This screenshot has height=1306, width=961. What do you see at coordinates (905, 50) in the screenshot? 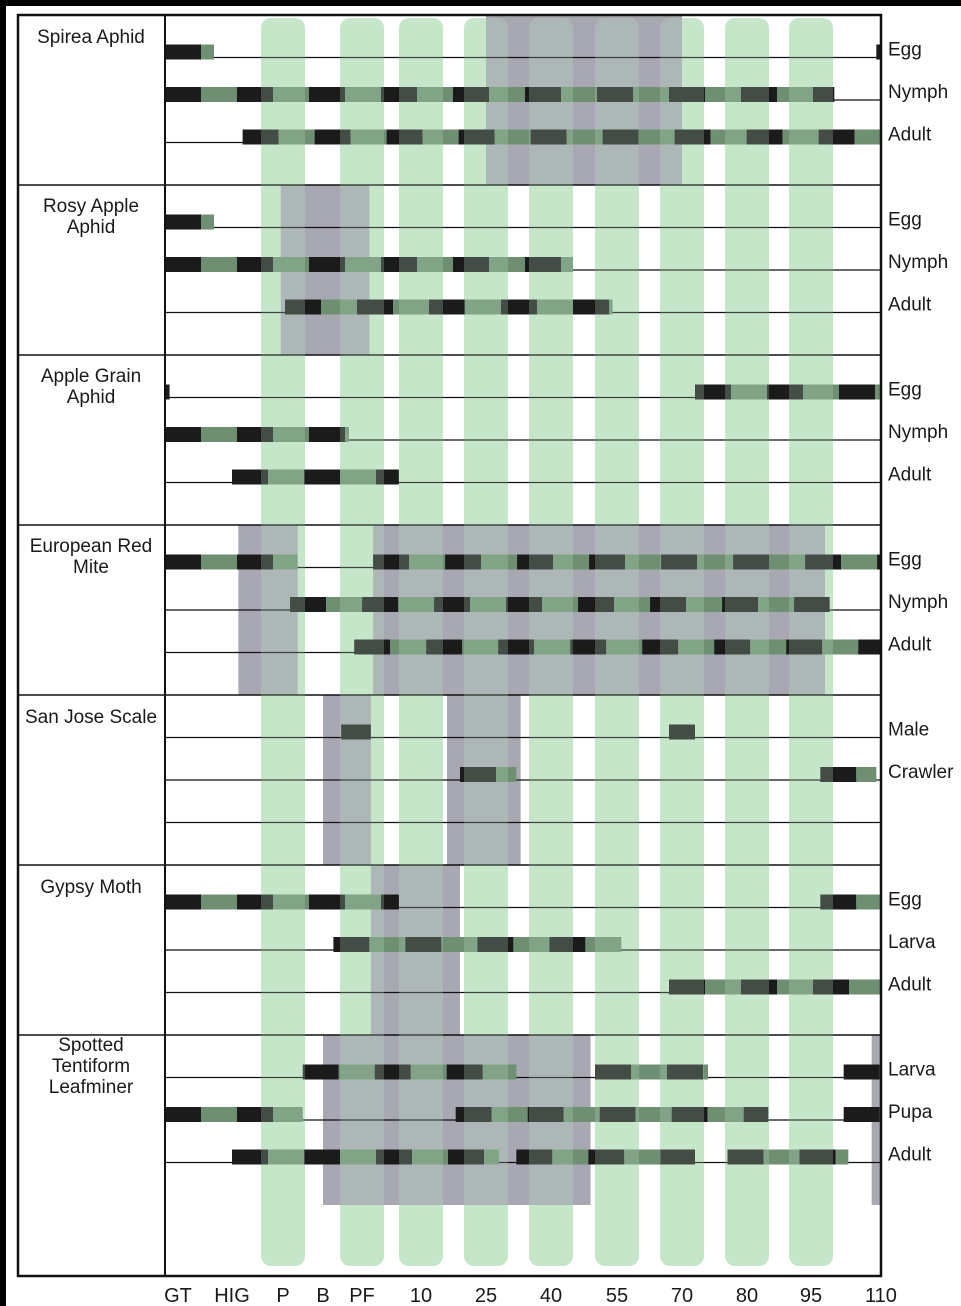
I see `spirea-aphid-stage-label-egg: Egg` at bounding box center [905, 50].